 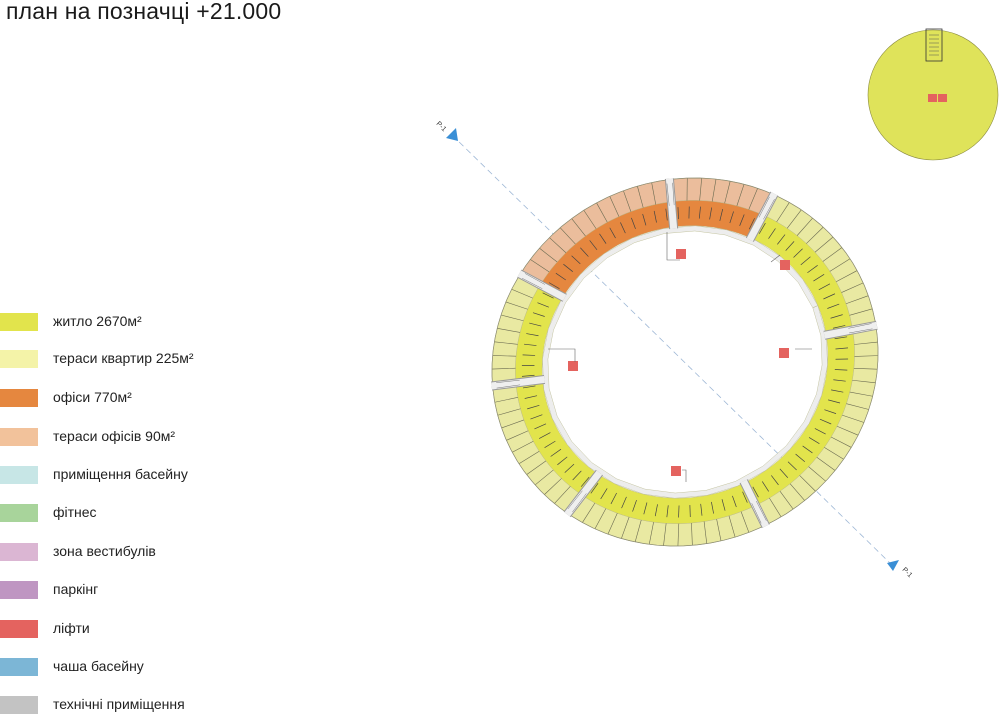 What do you see at coordinates (441, 126) in the screenshot?
I see `section-label-top: P-1` at bounding box center [441, 126].